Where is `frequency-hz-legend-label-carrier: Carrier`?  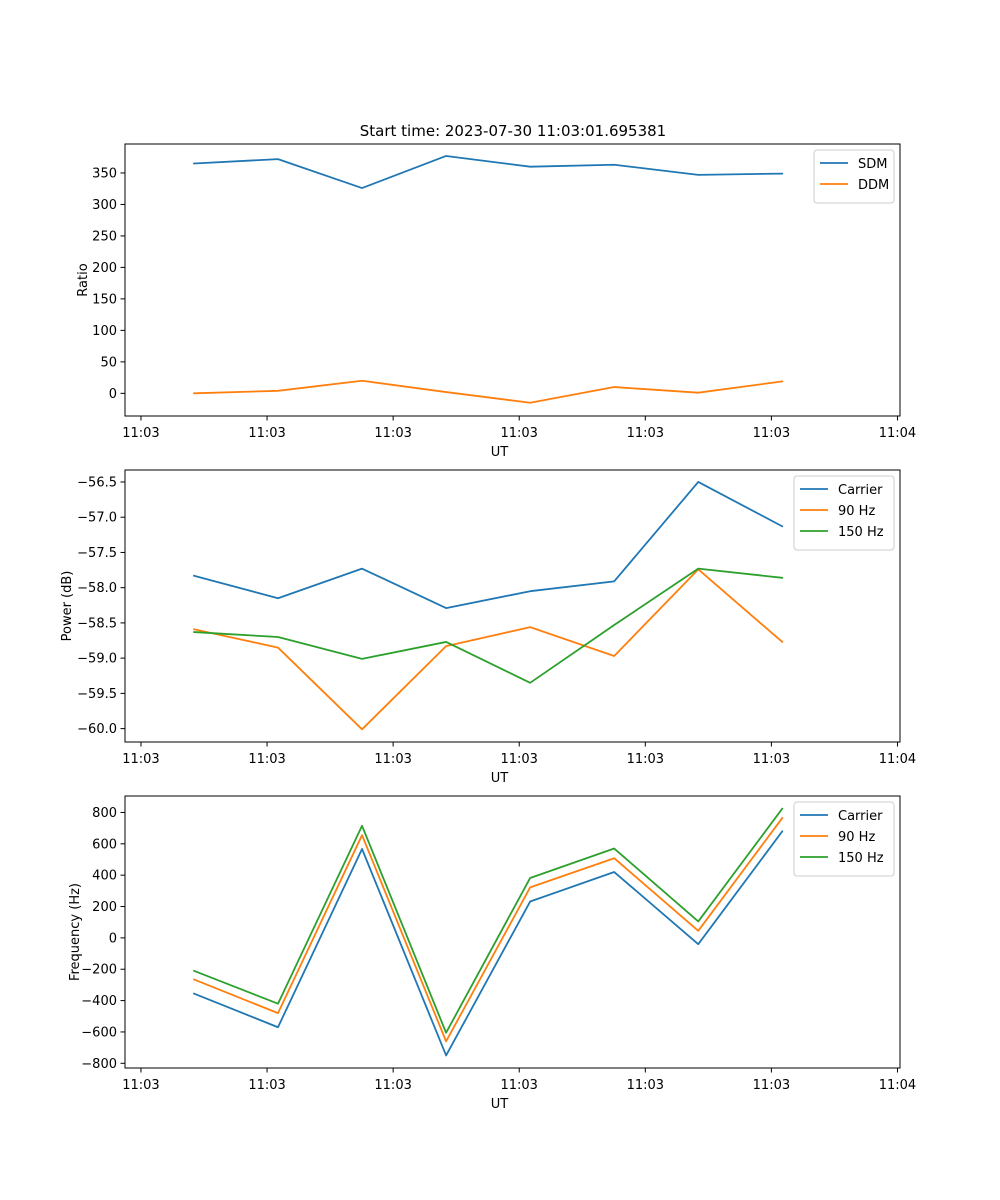
frequency-hz-legend-label-carrier: Carrier is located at coordinates (860, 816).